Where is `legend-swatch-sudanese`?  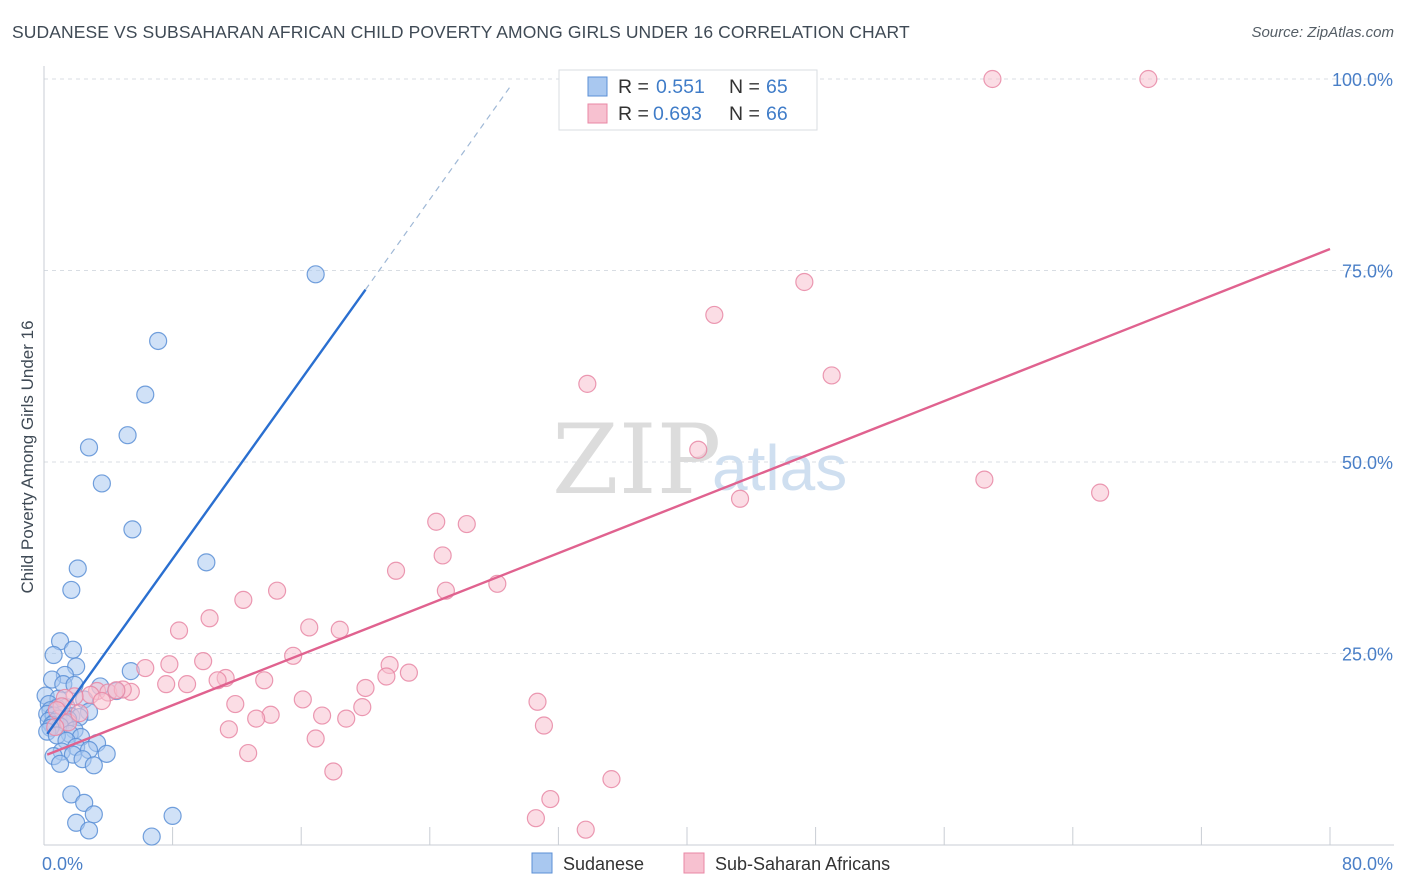 legend-swatch-sudanese is located at coordinates (597, 86).